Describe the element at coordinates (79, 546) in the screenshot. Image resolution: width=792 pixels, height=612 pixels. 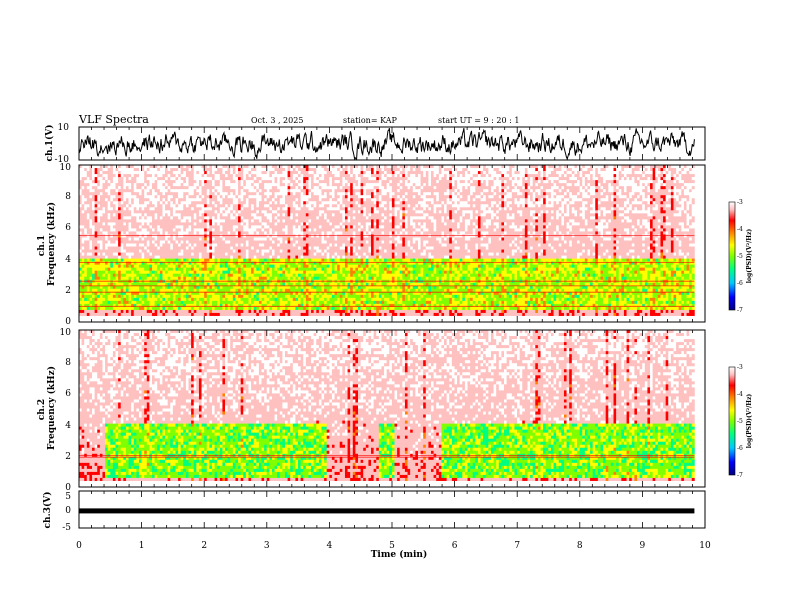
I see `time-tick-label: 0` at that location.